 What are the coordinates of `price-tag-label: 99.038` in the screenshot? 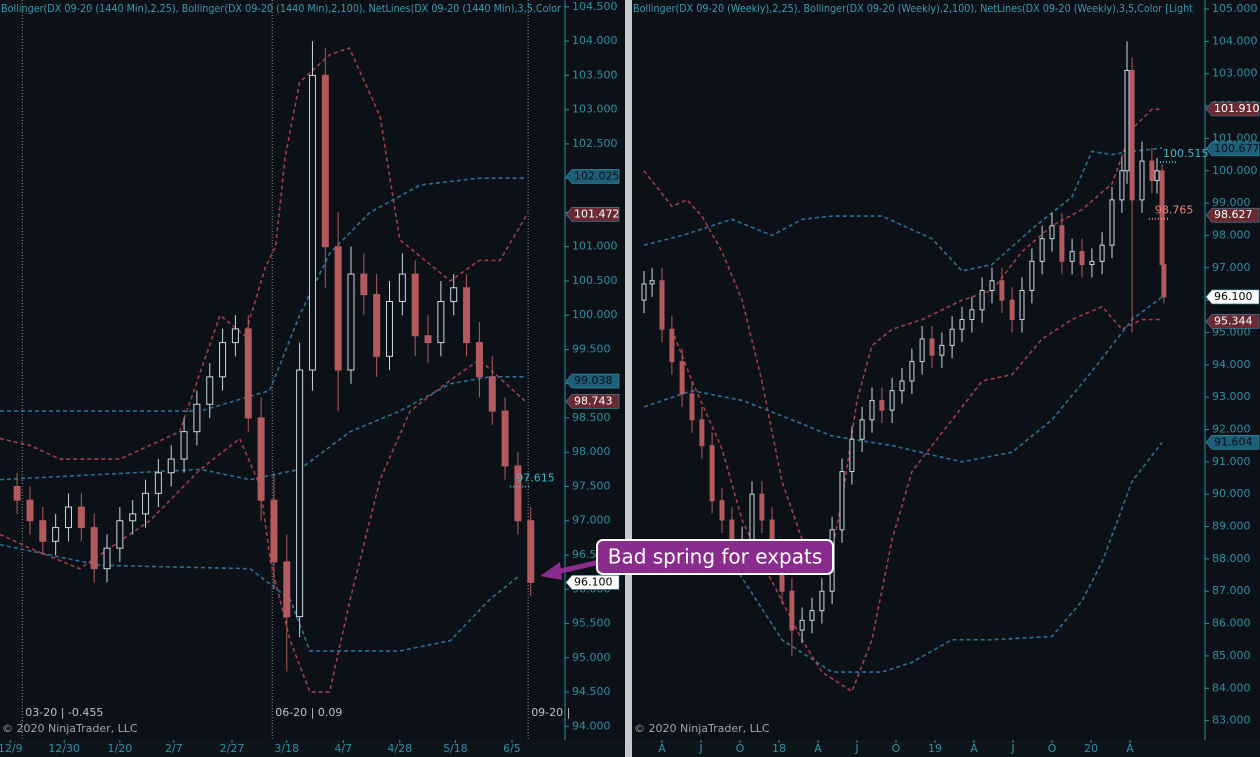 It's located at (593, 380).